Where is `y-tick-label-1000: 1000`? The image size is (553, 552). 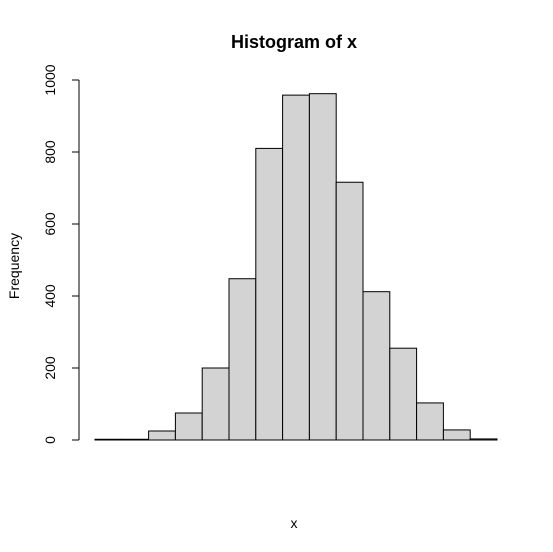
y-tick-label-1000: 1000 is located at coordinates (50, 79).